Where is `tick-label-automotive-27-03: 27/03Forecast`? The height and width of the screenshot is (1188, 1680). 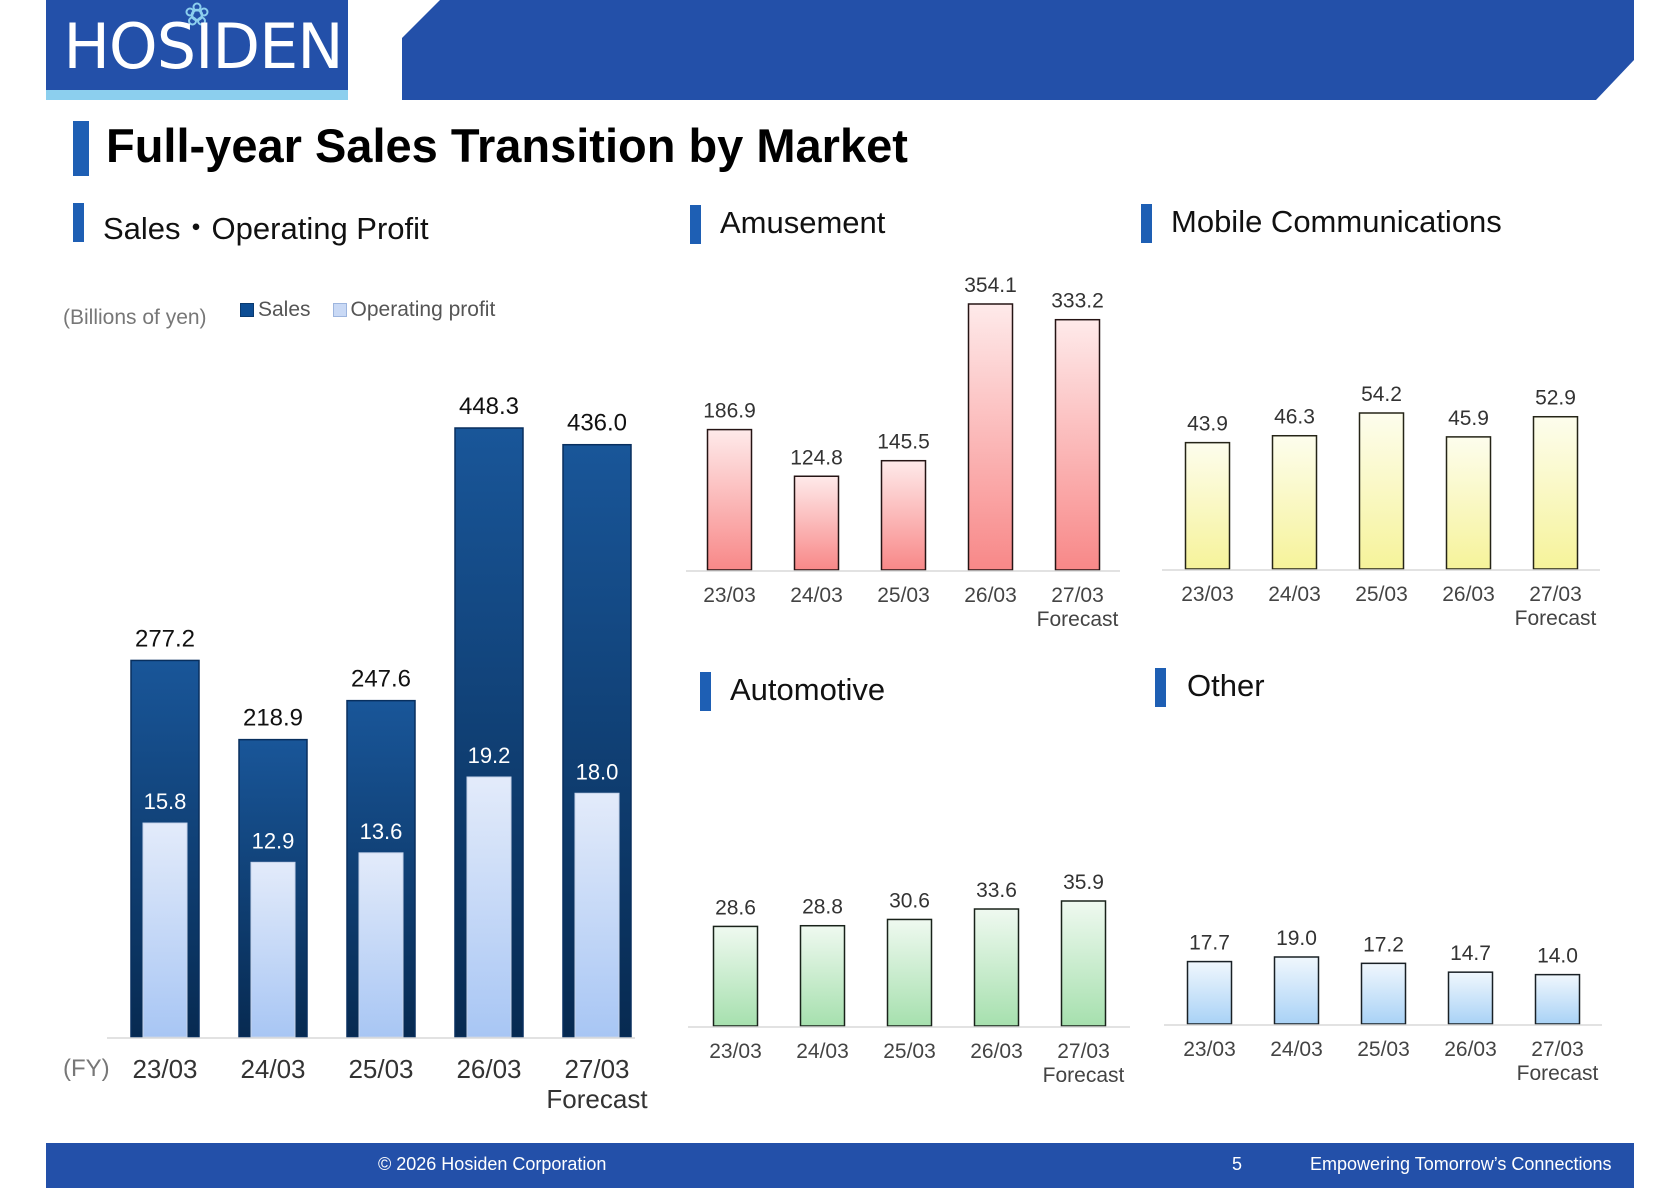 tick-label-automotive-27-03: 27/03Forecast is located at coordinates (1084, 1063).